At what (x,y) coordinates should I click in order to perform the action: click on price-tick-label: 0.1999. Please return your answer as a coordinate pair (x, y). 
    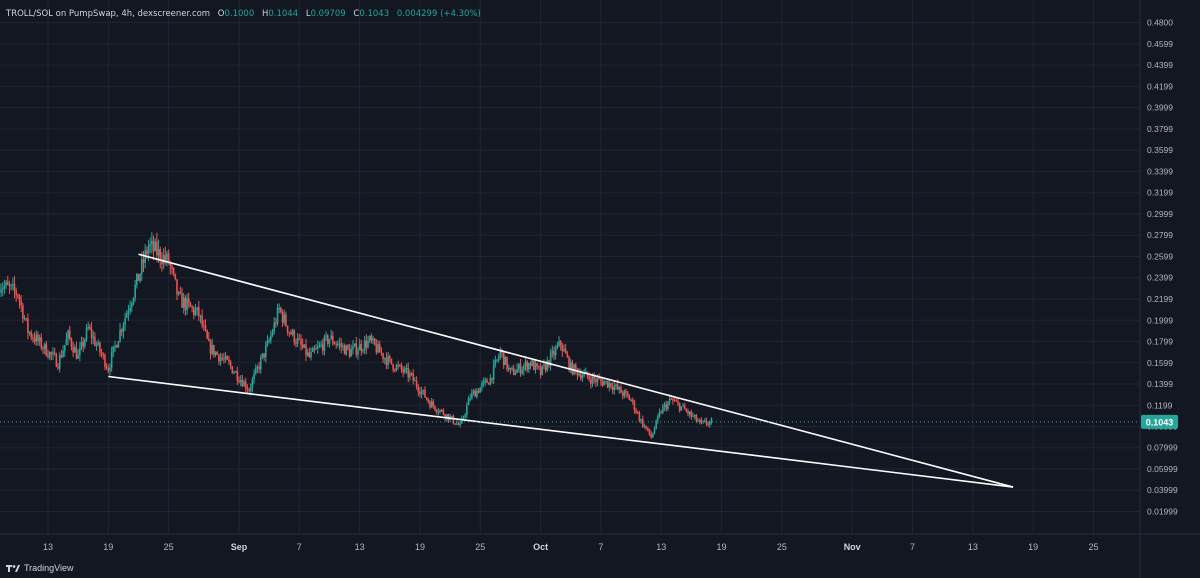
    Looking at the image, I should click on (1160, 320).